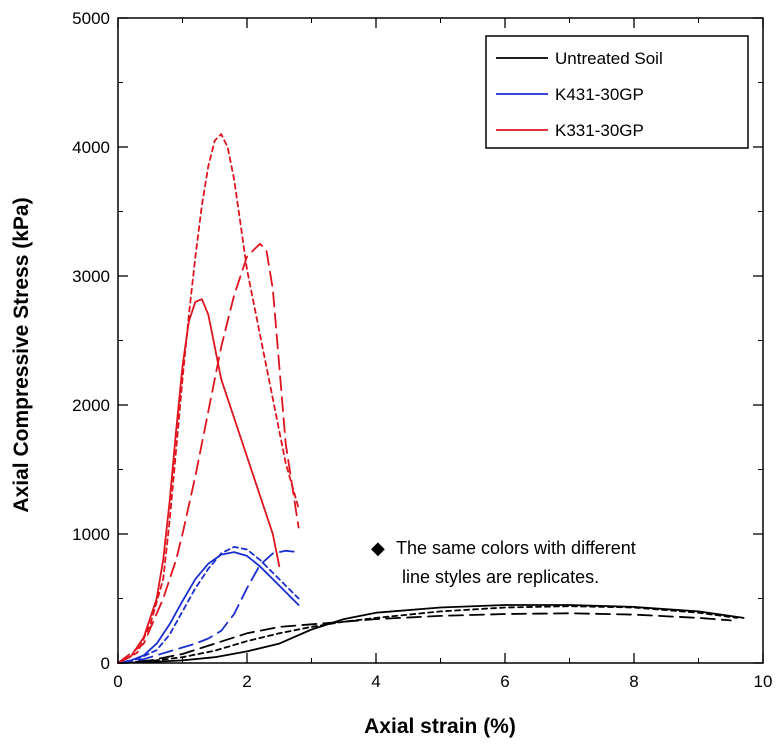 The width and height of the screenshot is (778, 744). Describe the element at coordinates (199, 481) in the screenshot. I see `series-line-k331-30gp-solid` at that location.